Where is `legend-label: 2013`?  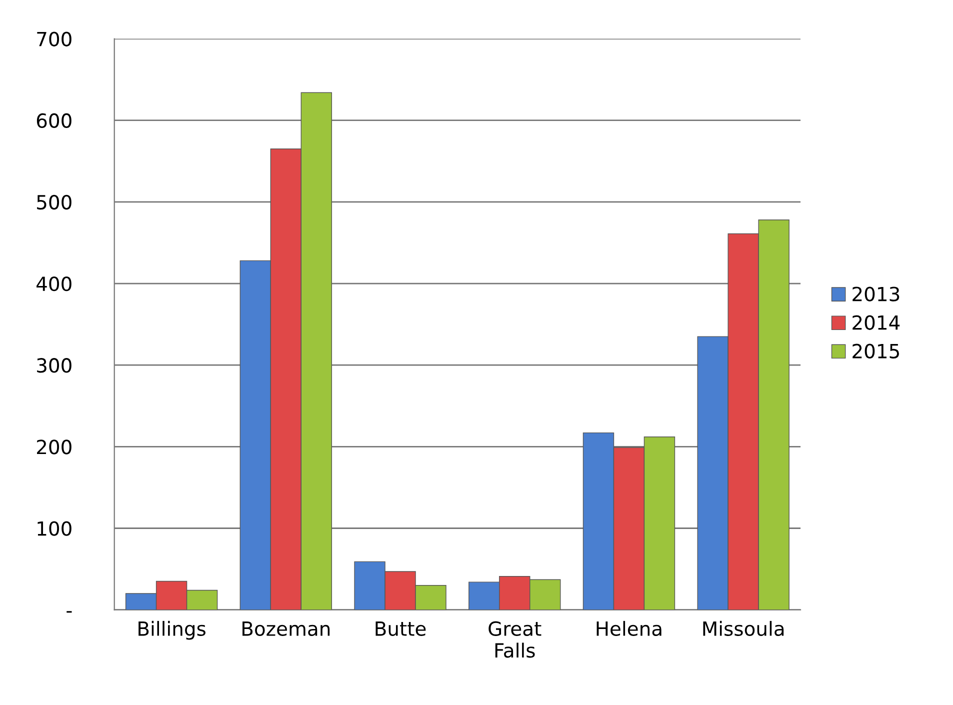
legend-label: 2013 is located at coordinates (876, 294).